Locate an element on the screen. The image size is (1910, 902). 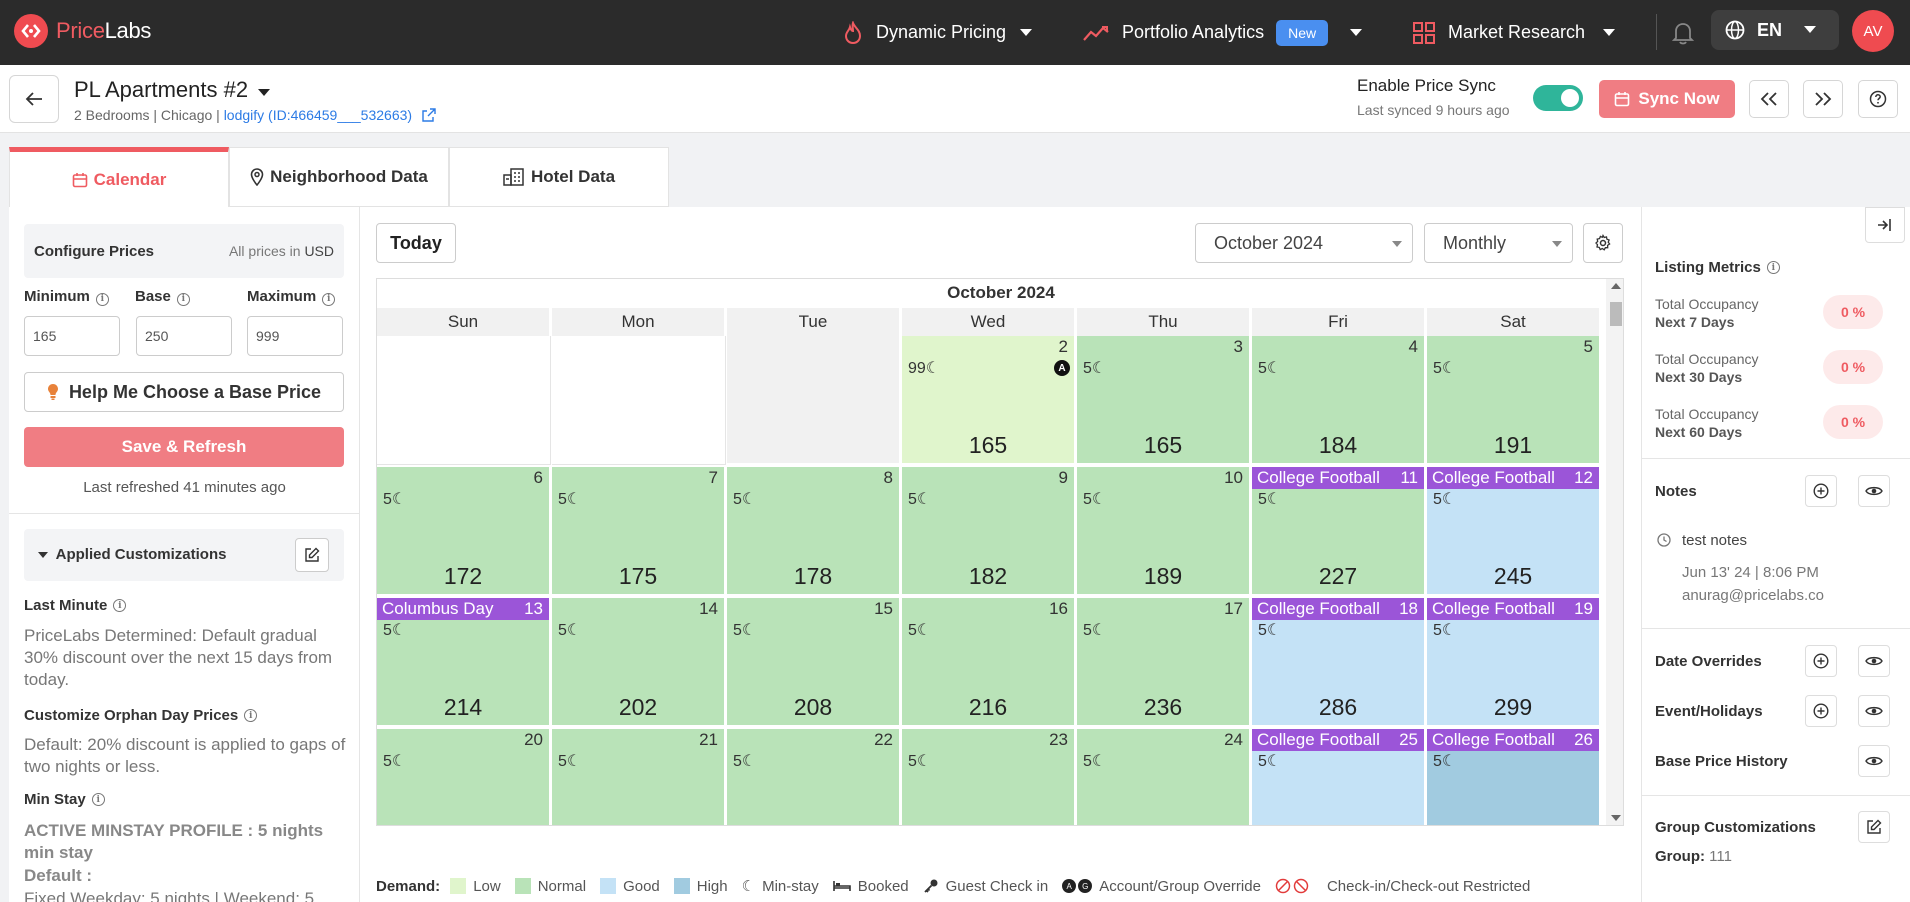
base-price-input: 250 is located at coordinates (184, 336).